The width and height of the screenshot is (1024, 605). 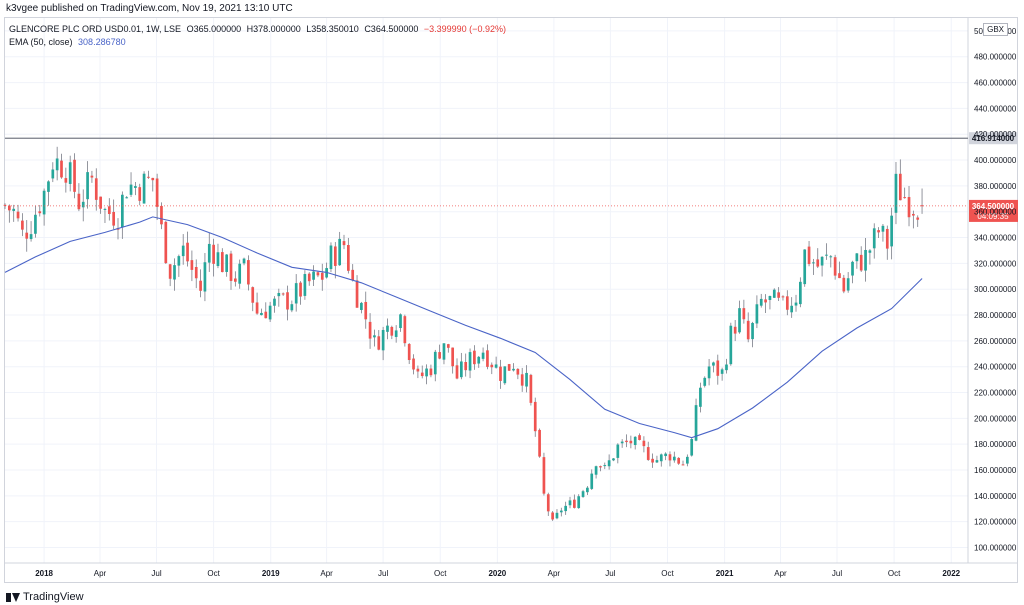 I want to click on close-value: C364.500000, so click(x=391, y=29).